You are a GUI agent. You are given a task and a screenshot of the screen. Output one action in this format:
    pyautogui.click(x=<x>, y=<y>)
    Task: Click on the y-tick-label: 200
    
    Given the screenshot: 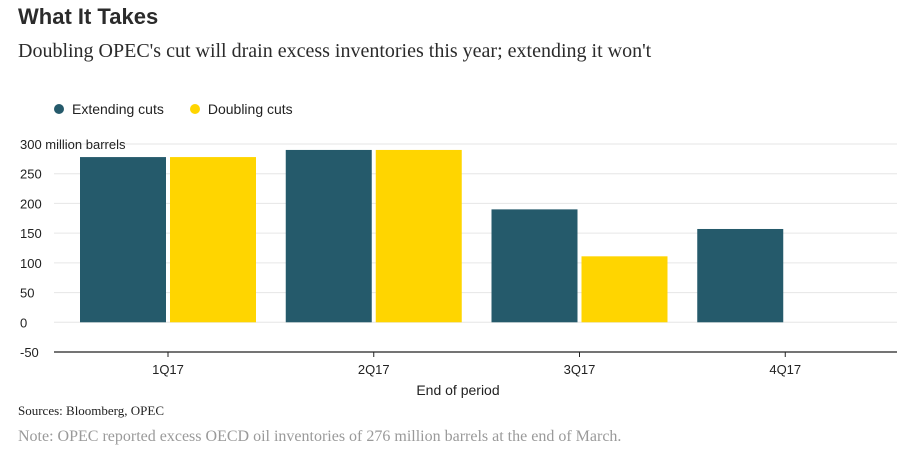 What is the action you would take?
    pyautogui.click(x=31, y=203)
    